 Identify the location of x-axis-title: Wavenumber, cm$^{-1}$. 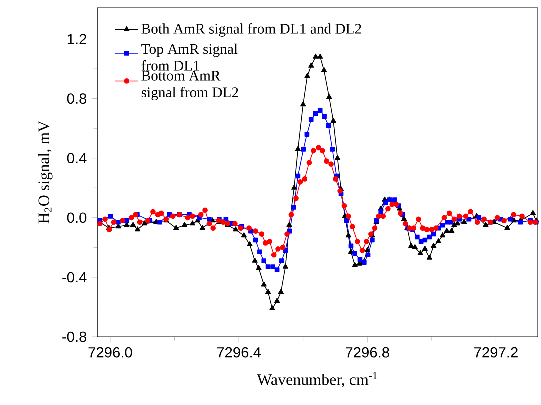
(317, 380).